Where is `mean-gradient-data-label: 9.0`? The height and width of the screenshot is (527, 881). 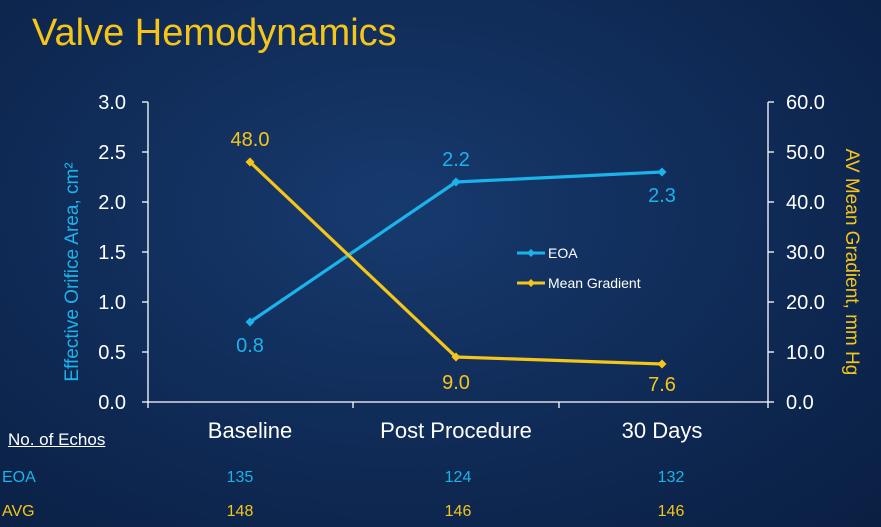 mean-gradient-data-label: 9.0 is located at coordinates (456, 383).